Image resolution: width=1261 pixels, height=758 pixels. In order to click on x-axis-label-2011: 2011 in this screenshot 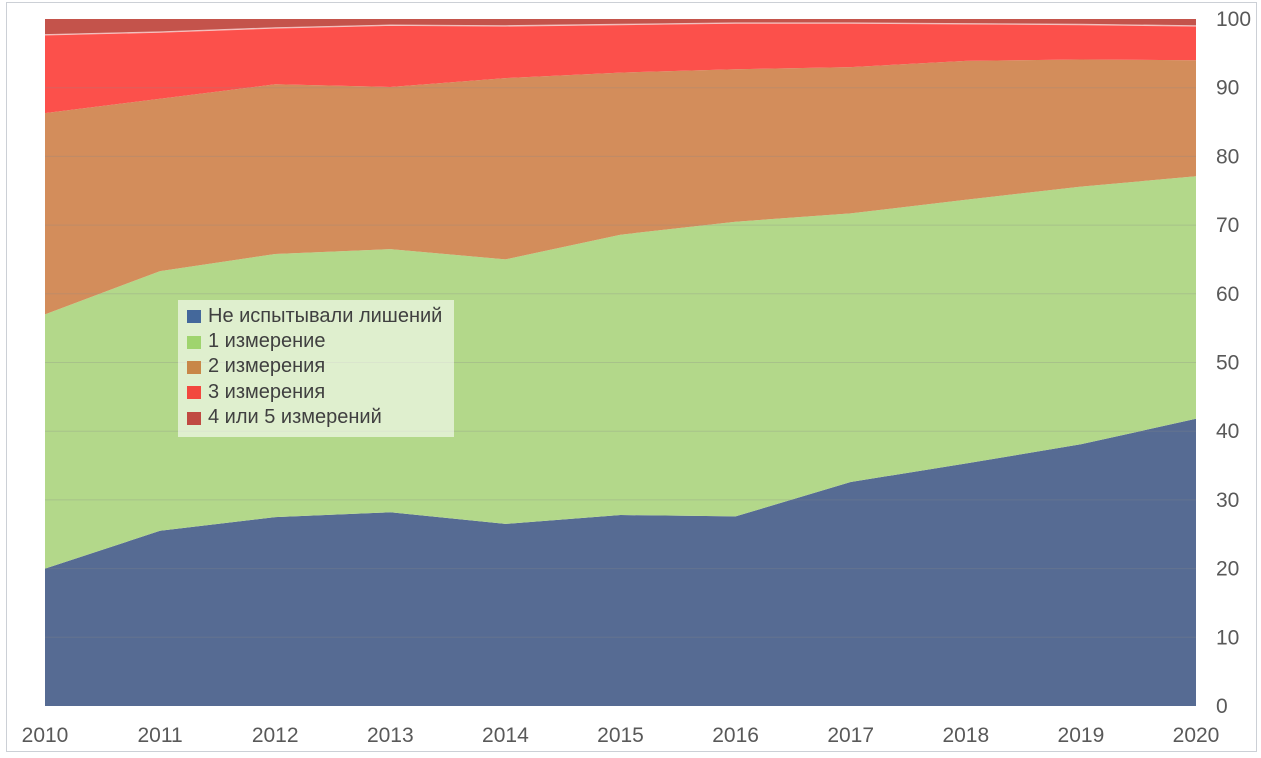, I will do `click(160, 735)`.